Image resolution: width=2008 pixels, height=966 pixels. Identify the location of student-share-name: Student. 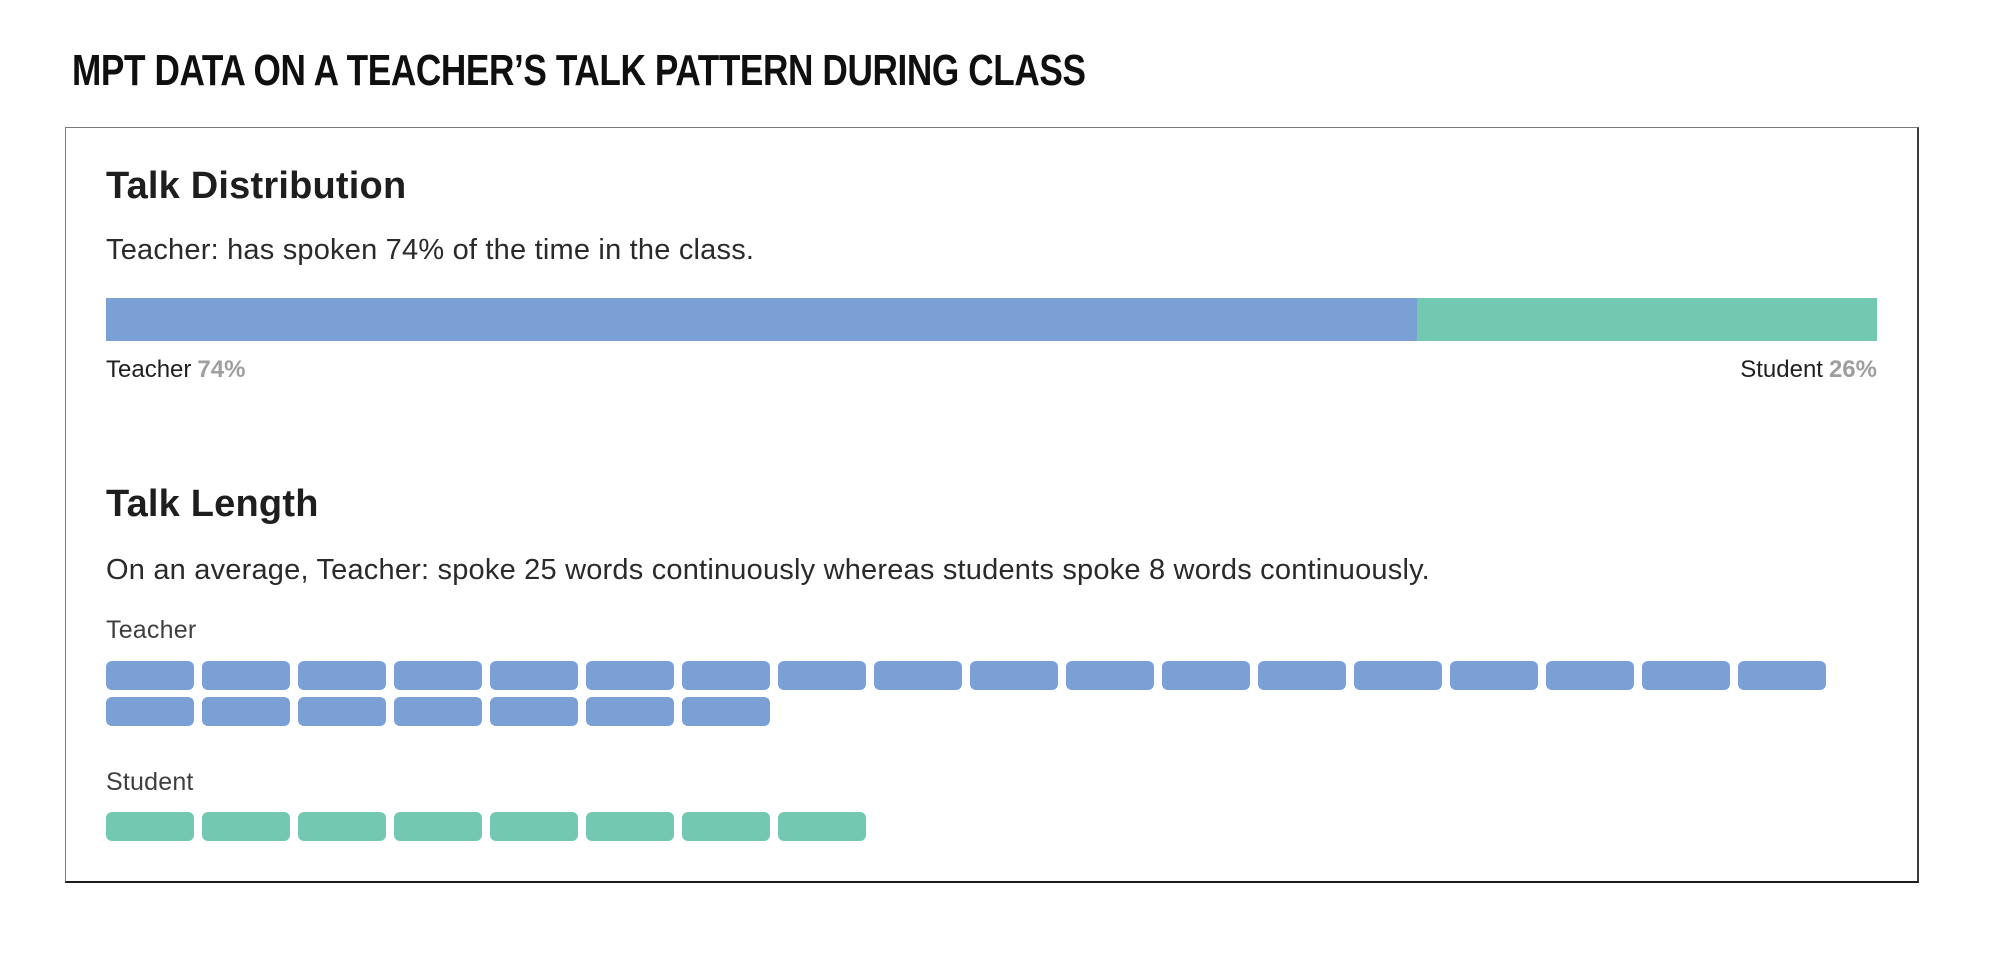
(1781, 370).